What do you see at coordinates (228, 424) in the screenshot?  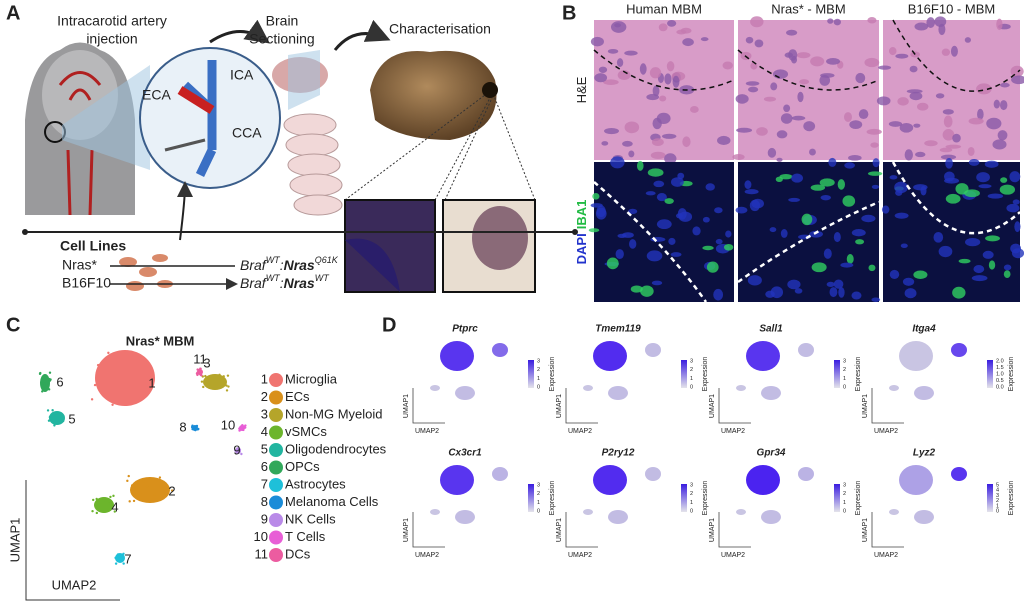 I see `cluster-number: 10` at bounding box center [228, 424].